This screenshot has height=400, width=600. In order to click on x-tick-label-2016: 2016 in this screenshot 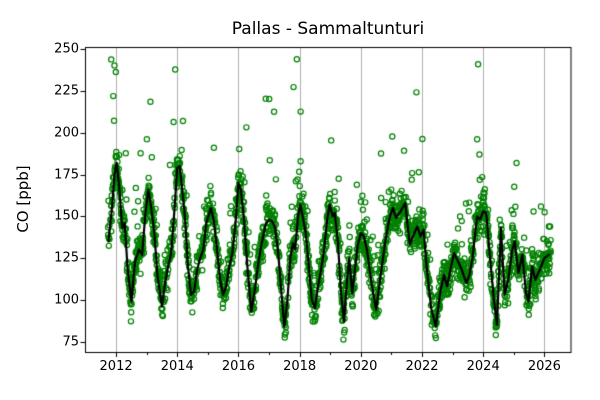, I will do `click(238, 366)`.